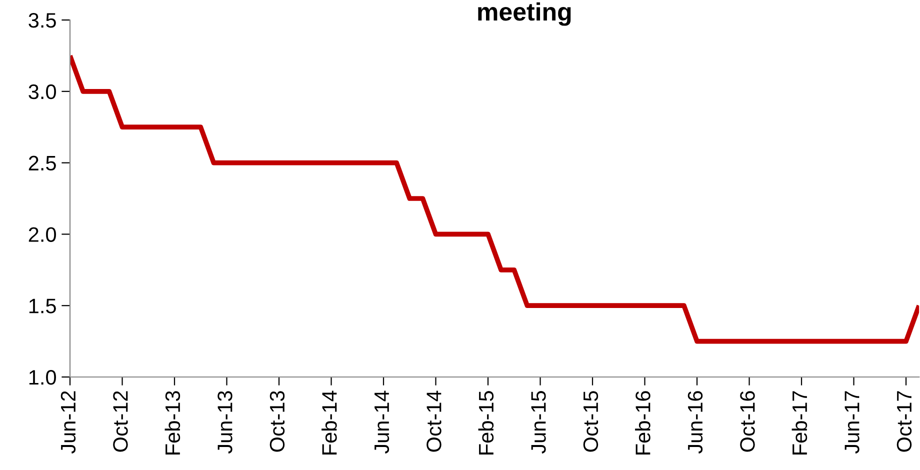  I want to click on y-tick-label: 2.5, so click(42, 163).